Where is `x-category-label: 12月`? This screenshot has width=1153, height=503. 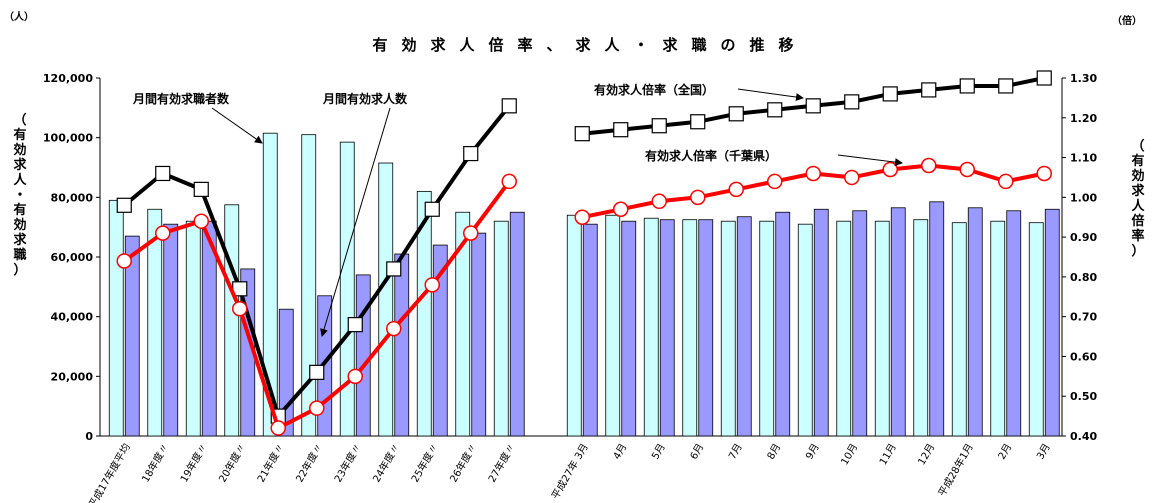
x-category-label: 12月 is located at coordinates (927, 455).